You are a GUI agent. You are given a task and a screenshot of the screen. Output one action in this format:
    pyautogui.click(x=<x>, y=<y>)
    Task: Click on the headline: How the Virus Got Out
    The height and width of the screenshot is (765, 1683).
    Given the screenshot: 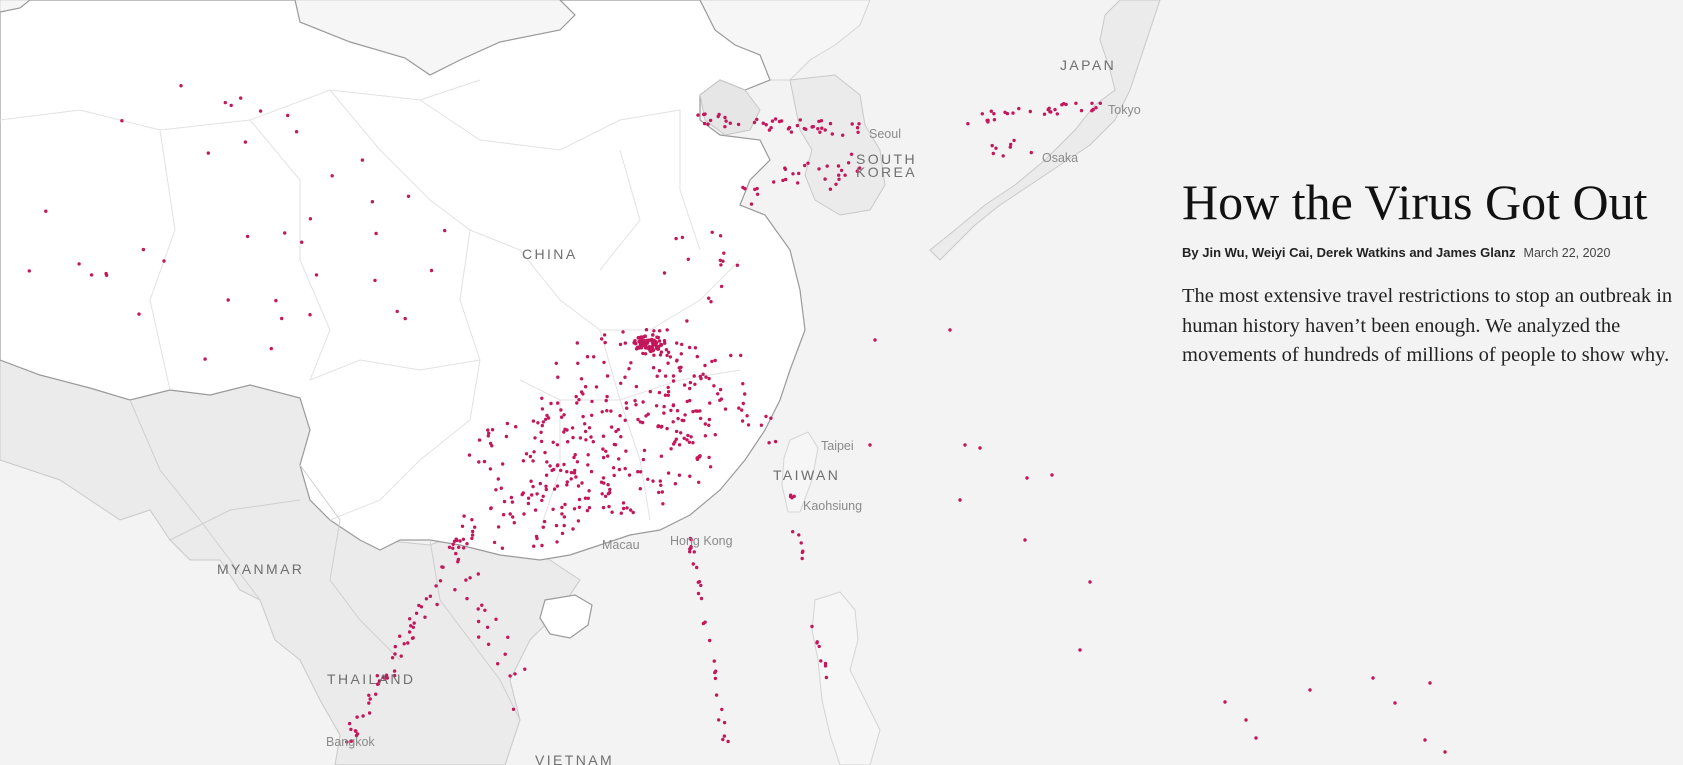 What is the action you would take?
    pyautogui.click(x=1415, y=202)
    